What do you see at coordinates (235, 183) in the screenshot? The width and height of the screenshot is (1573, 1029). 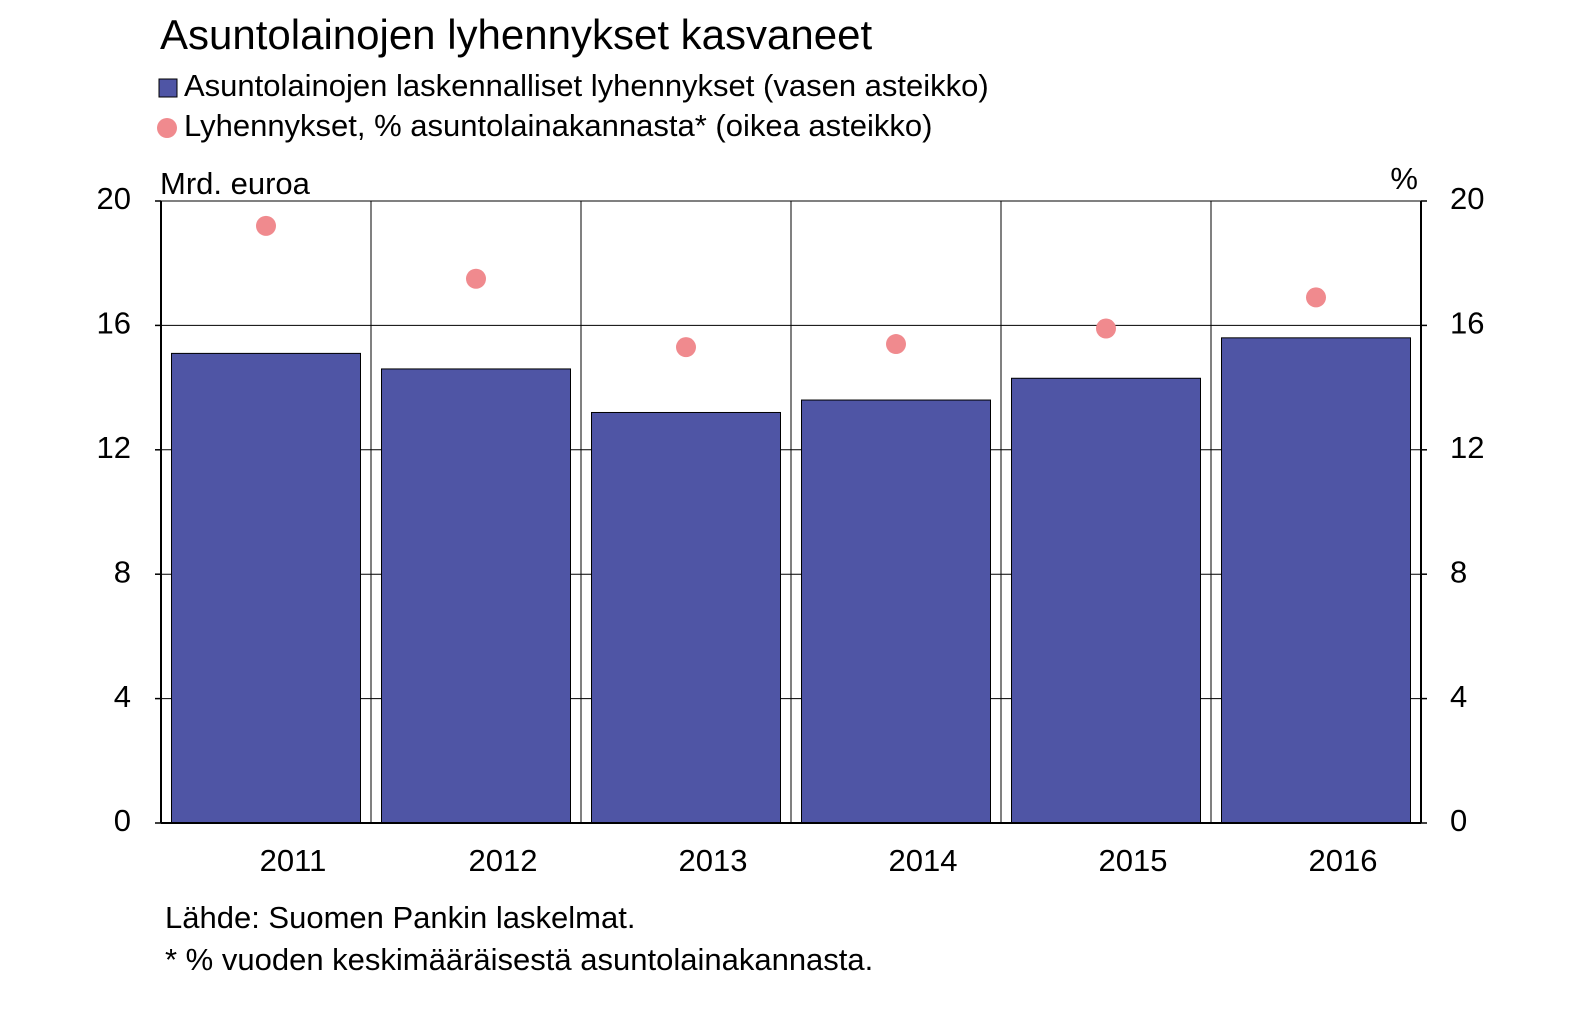 I see `y-axis-label: Mrd. euroa` at bounding box center [235, 183].